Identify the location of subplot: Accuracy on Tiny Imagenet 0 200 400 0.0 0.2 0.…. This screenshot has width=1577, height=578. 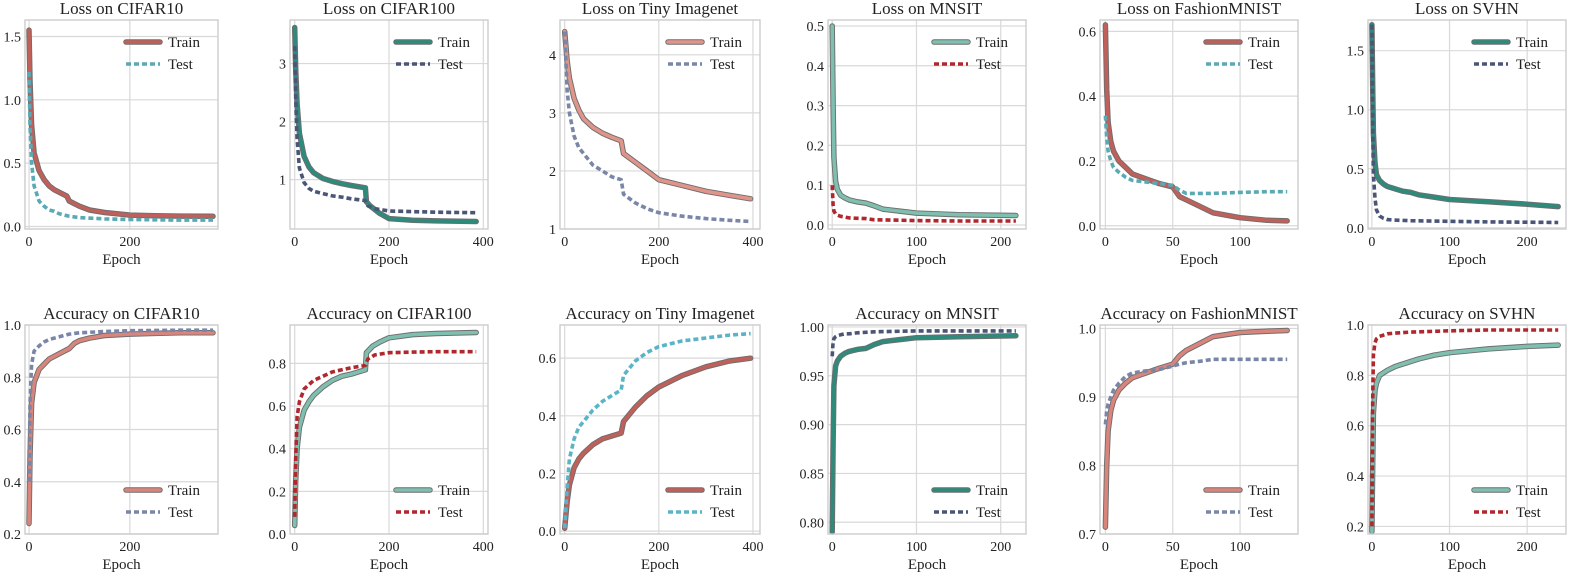
(651, 438).